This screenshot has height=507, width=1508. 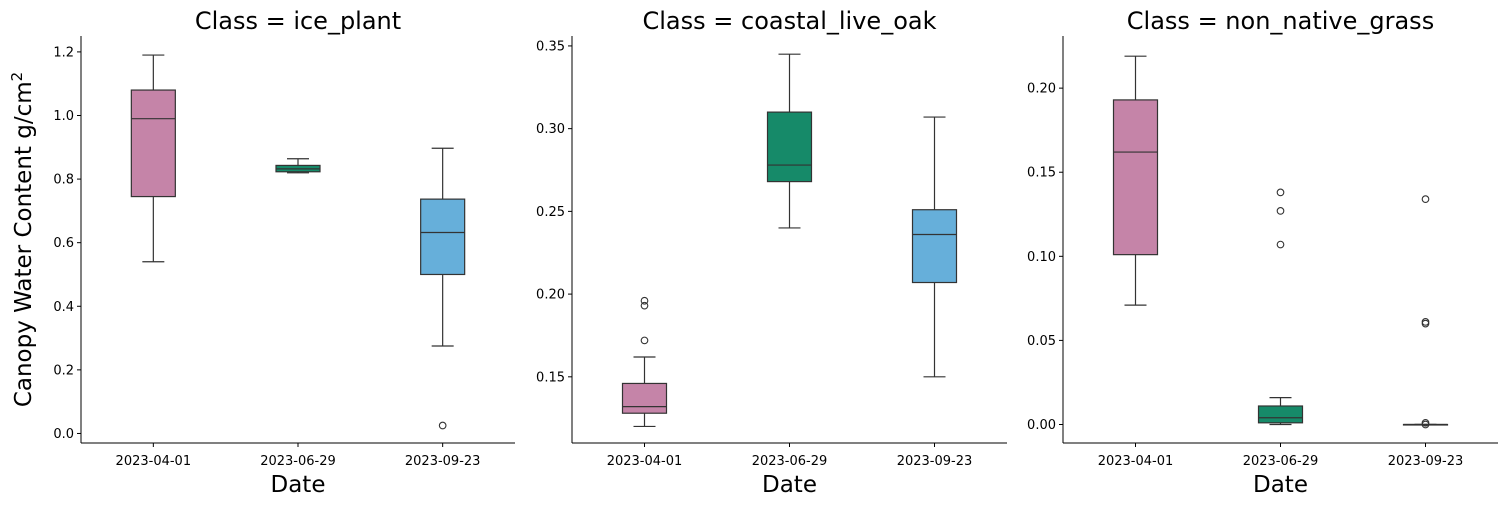 What do you see at coordinates (1041, 425) in the screenshot?
I see `y-tick-label: 0.00` at bounding box center [1041, 425].